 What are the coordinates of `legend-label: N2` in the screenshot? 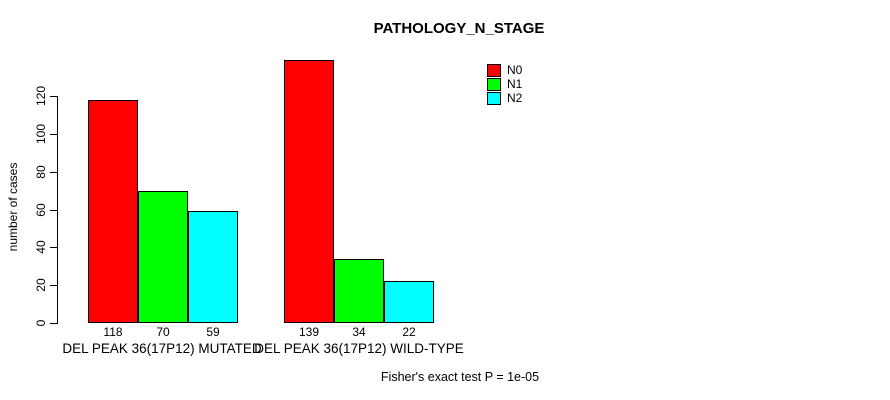 It's located at (515, 98).